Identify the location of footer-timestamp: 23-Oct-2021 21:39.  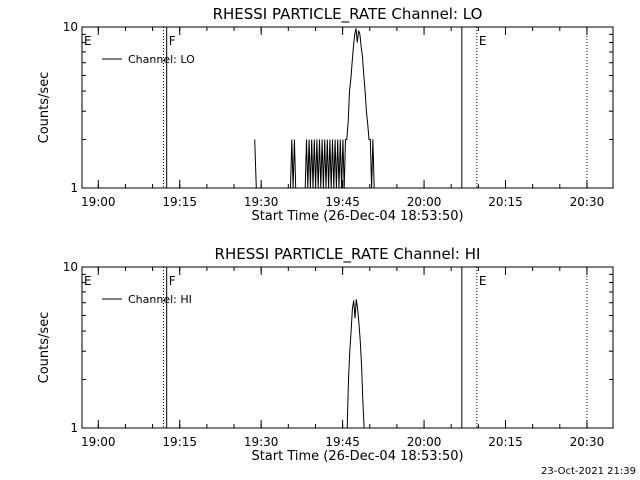
(588, 471).